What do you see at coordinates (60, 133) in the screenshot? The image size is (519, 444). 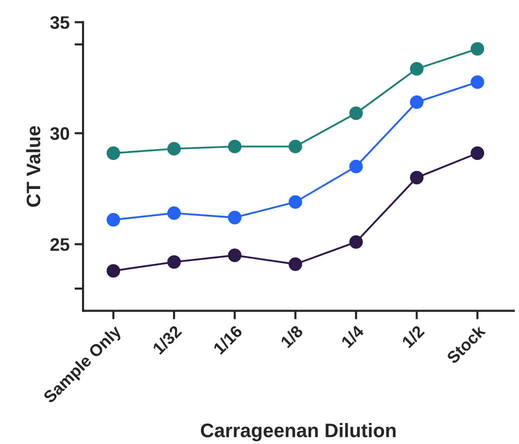 I see `y-tick-label: 30` at bounding box center [60, 133].